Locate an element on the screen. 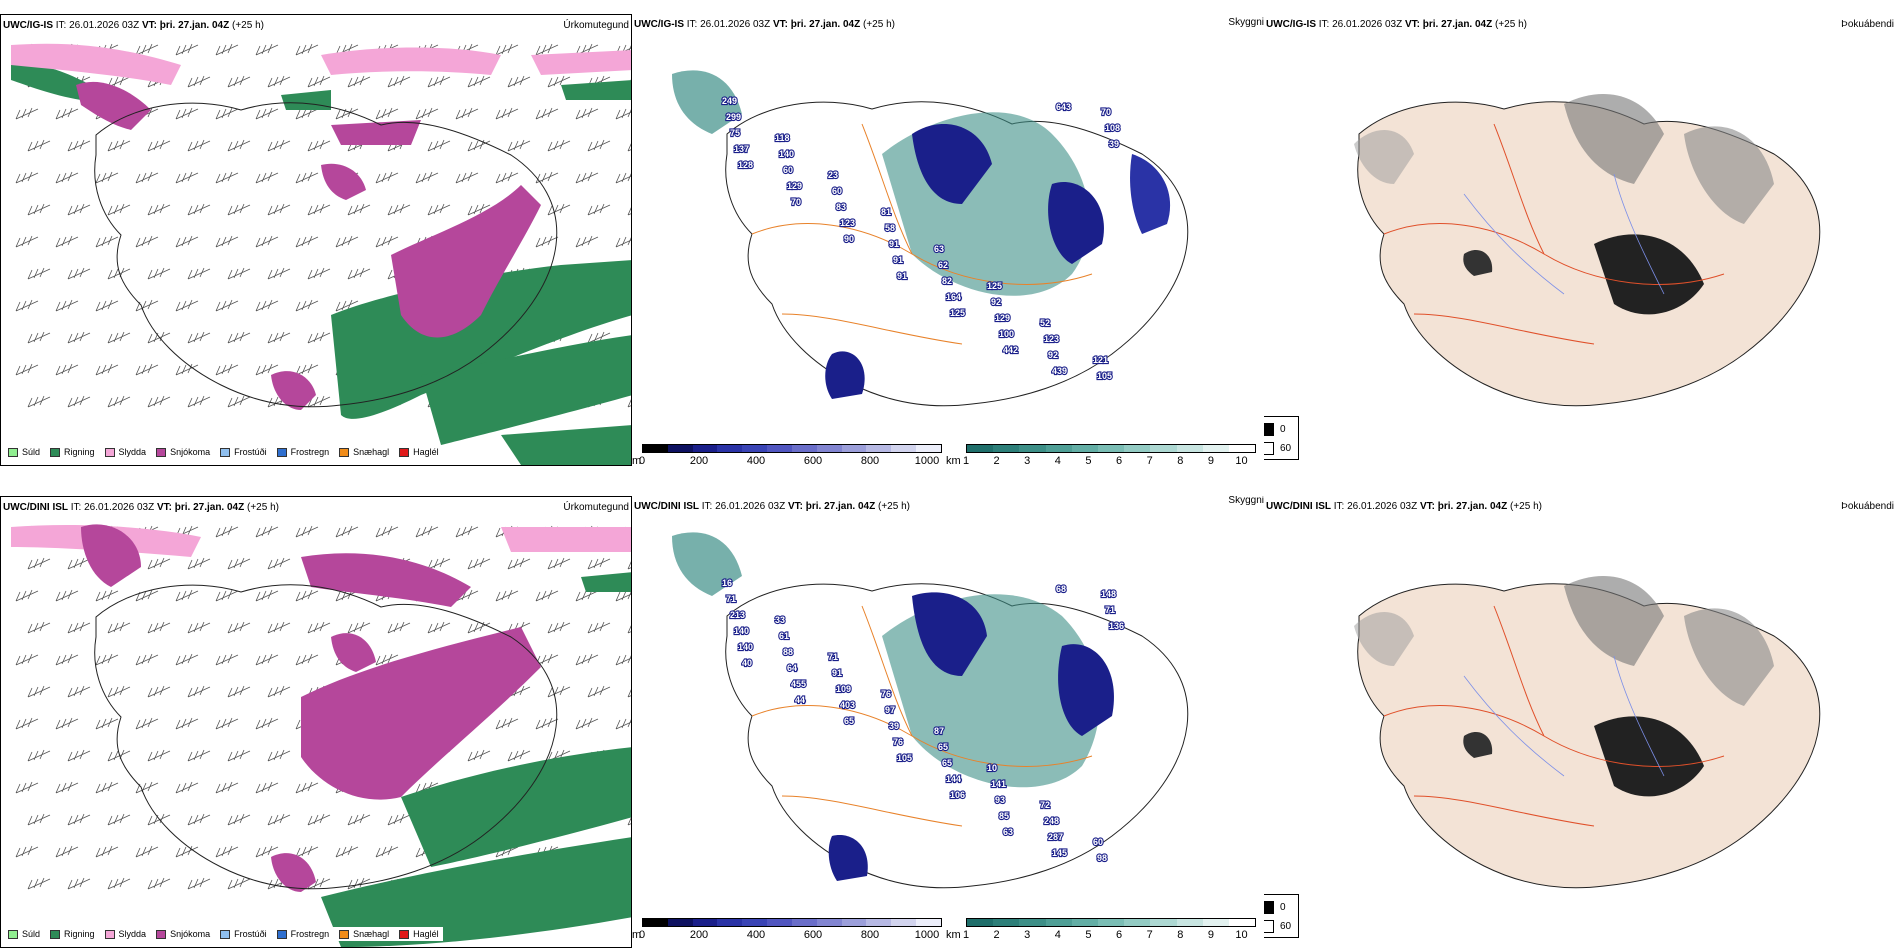  iceland-outline is located at coordinates (326, 255).